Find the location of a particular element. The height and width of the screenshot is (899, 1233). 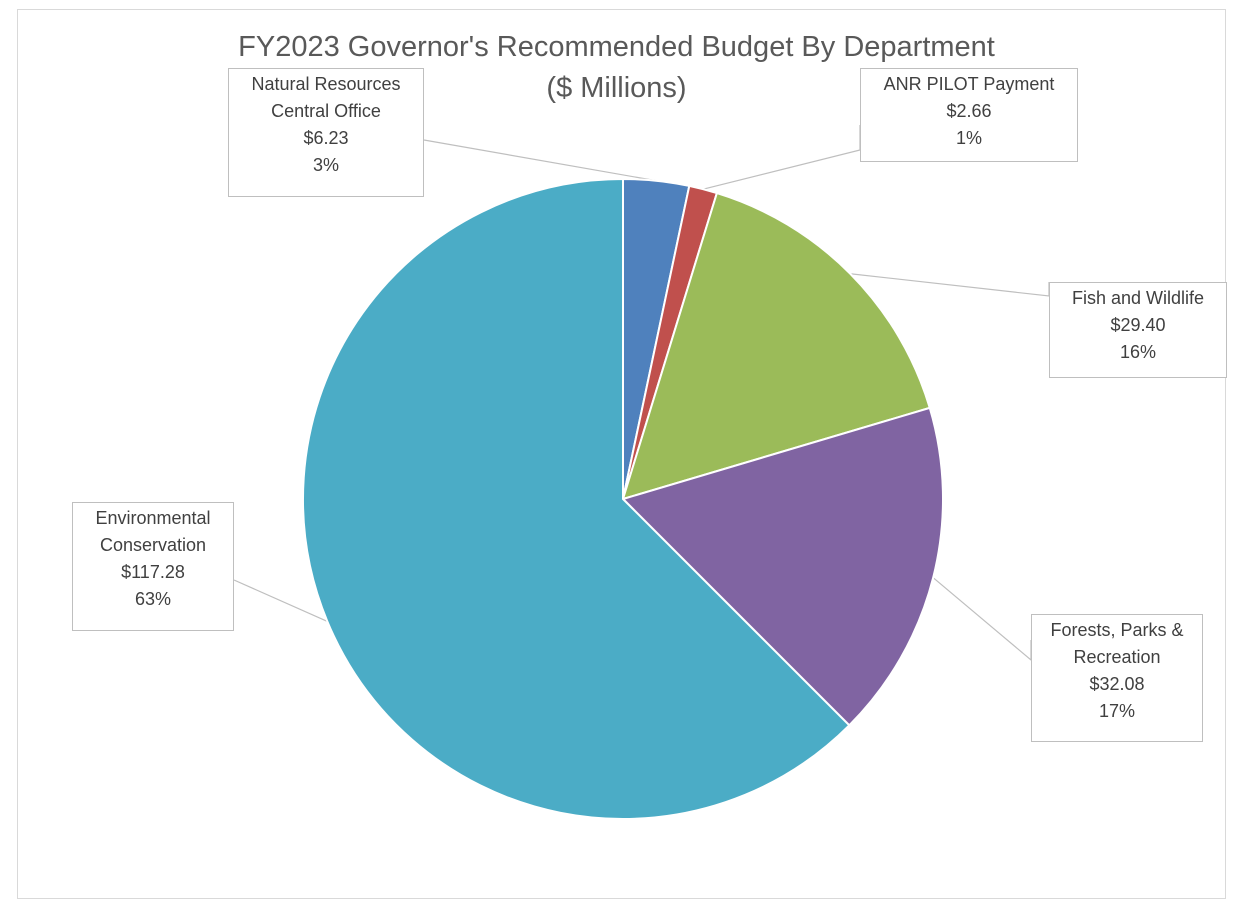

callout-environmental-conservation: Environmental Conservation $117.28 63% is located at coordinates (153, 566).